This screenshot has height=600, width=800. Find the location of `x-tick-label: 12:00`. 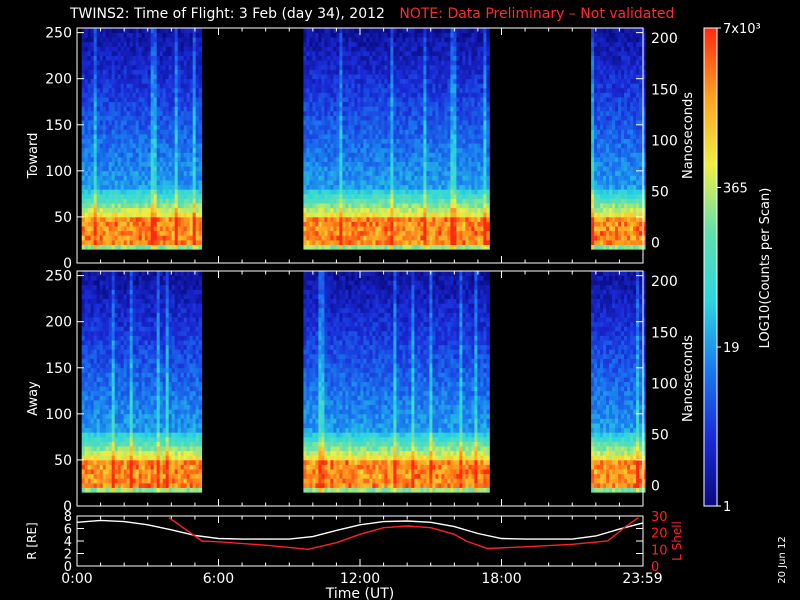

x-tick-label: 12:00 is located at coordinates (360, 579).